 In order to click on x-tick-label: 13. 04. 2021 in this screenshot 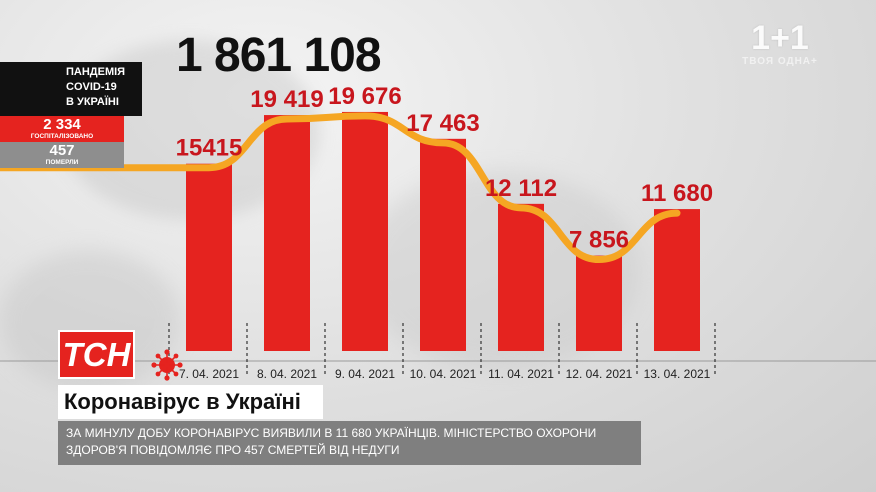, I will do `click(677, 374)`.